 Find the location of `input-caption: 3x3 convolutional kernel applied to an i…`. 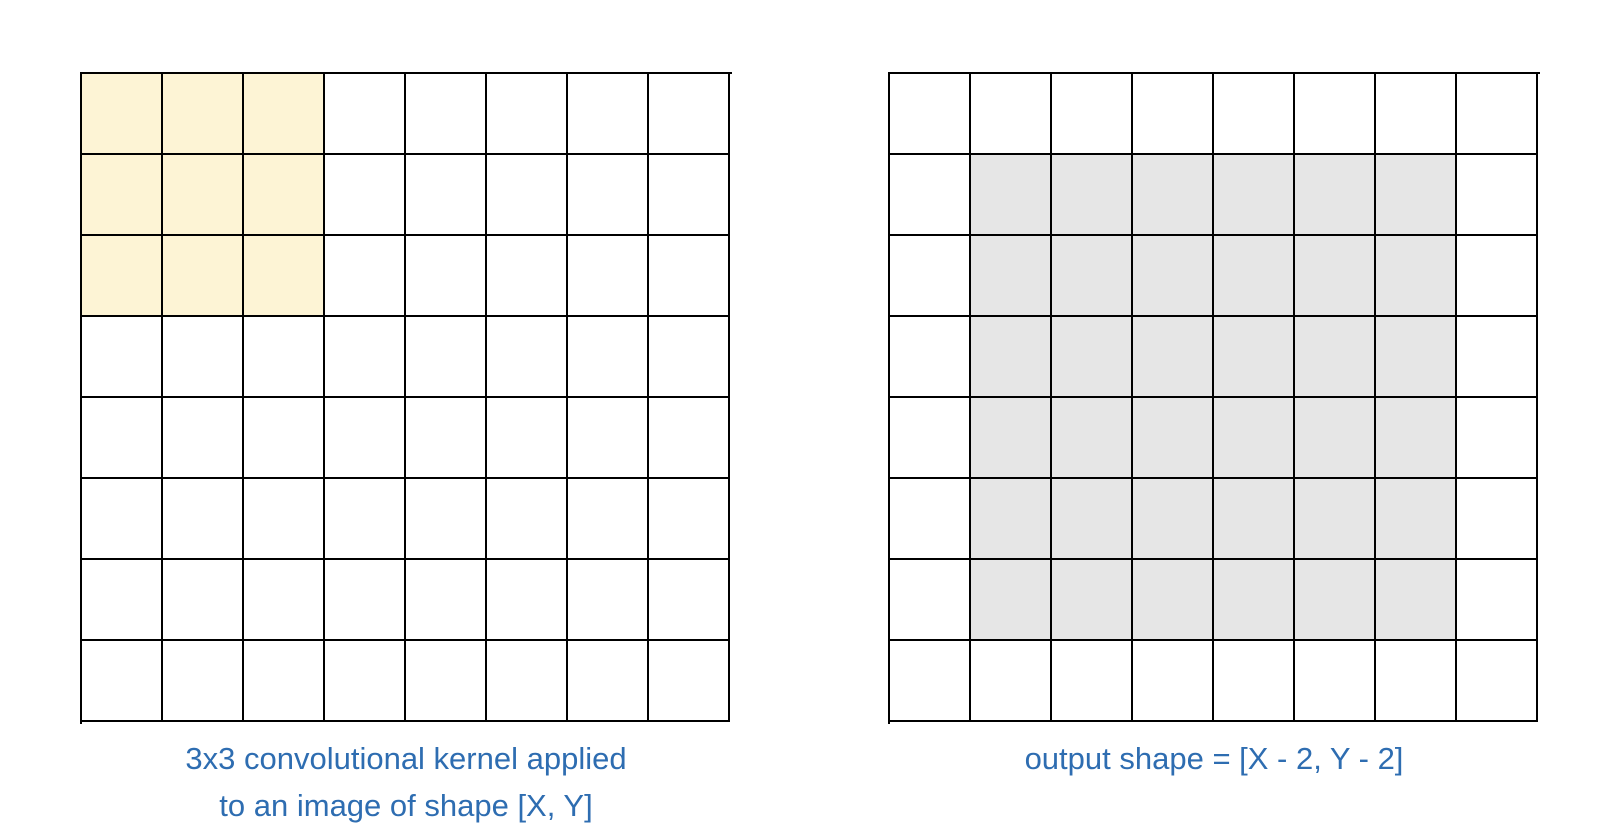

input-caption: 3x3 convolutional kernel applied to an i… is located at coordinates (406, 782).